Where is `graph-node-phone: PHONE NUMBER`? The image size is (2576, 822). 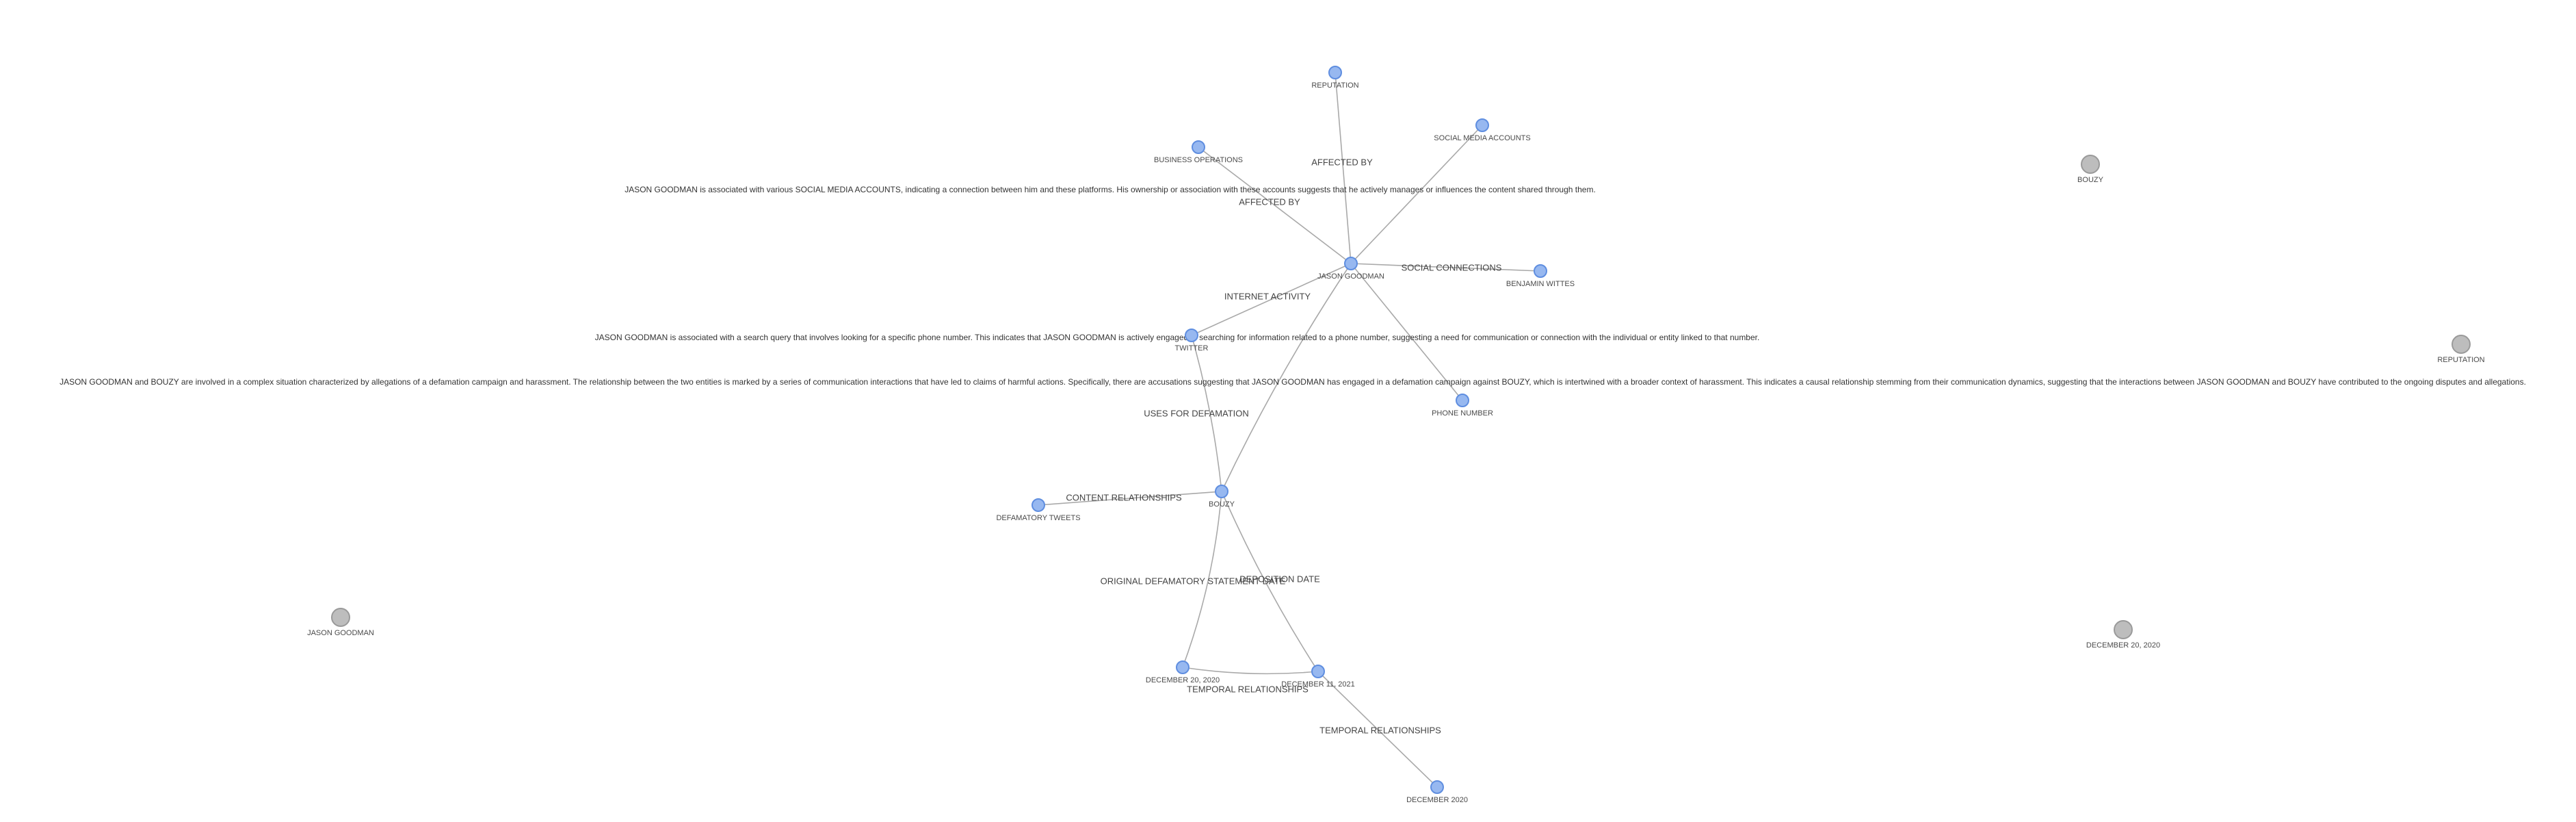
graph-node-phone: PHONE NUMBER is located at coordinates (1462, 406).